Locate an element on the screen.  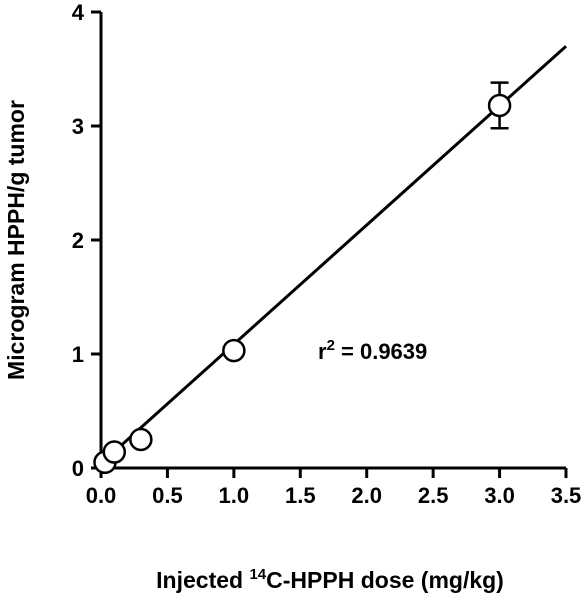
y-axis-title: Microgram HPPH/g tumor is located at coordinates (16, 240).